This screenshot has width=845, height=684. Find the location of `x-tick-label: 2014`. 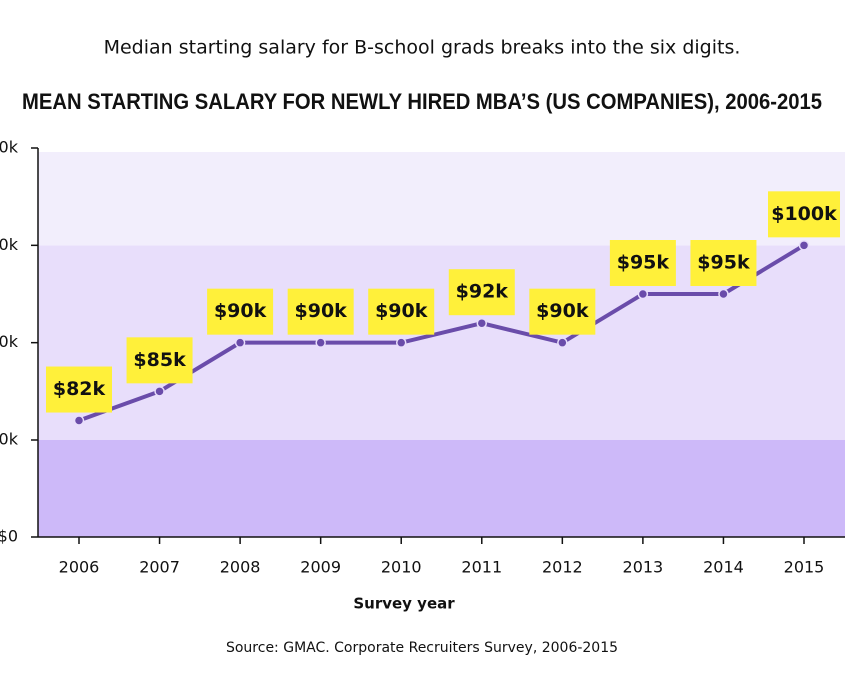

x-tick-label: 2014 is located at coordinates (723, 567).